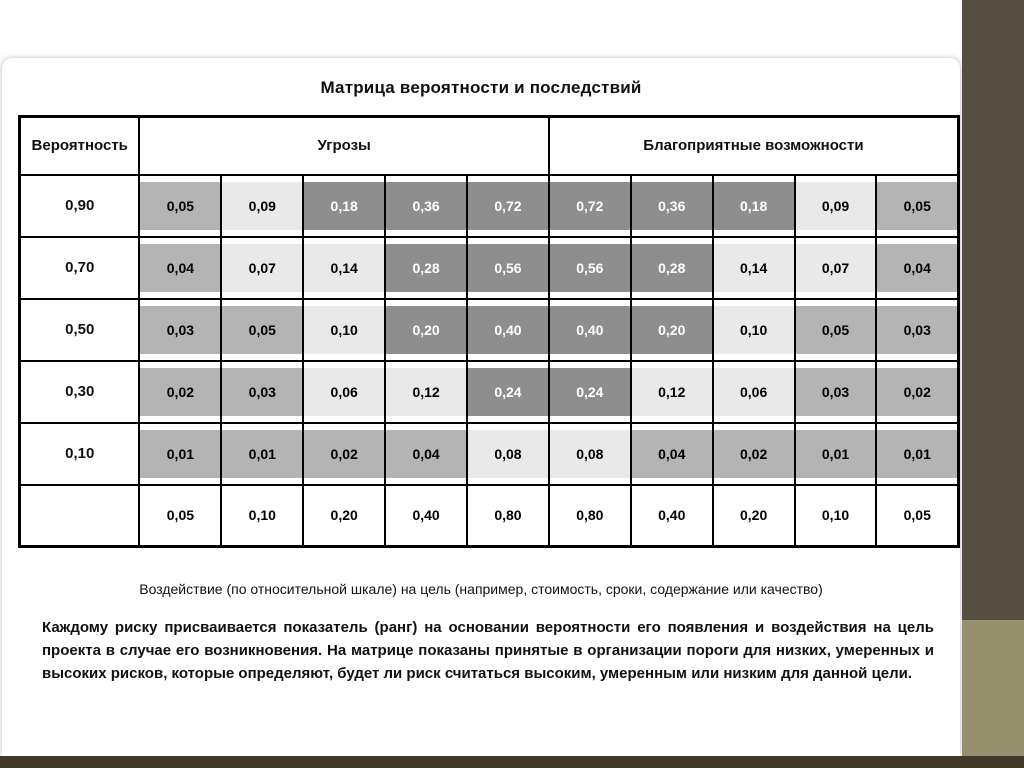 The height and width of the screenshot is (768, 1024). I want to click on matrix-cell: 0,24, so click(508, 391).